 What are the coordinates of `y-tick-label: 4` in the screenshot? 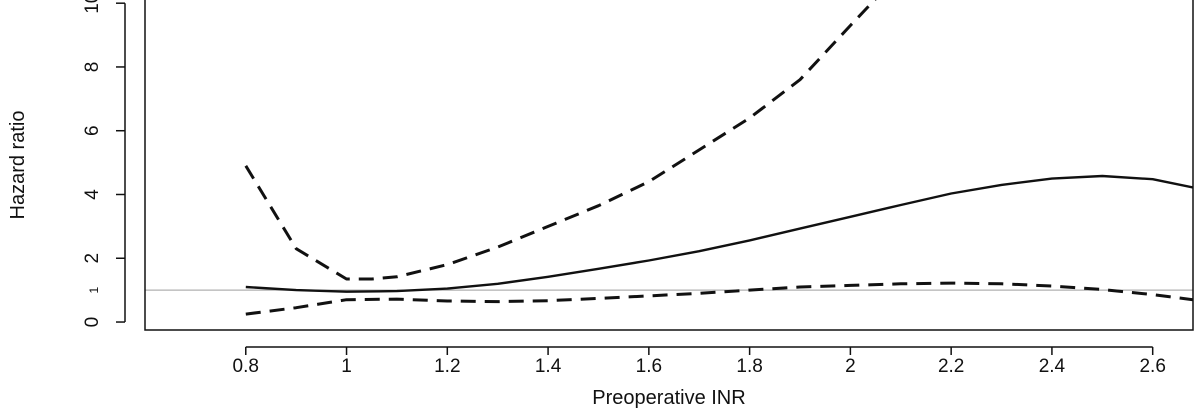 It's located at (92, 194).